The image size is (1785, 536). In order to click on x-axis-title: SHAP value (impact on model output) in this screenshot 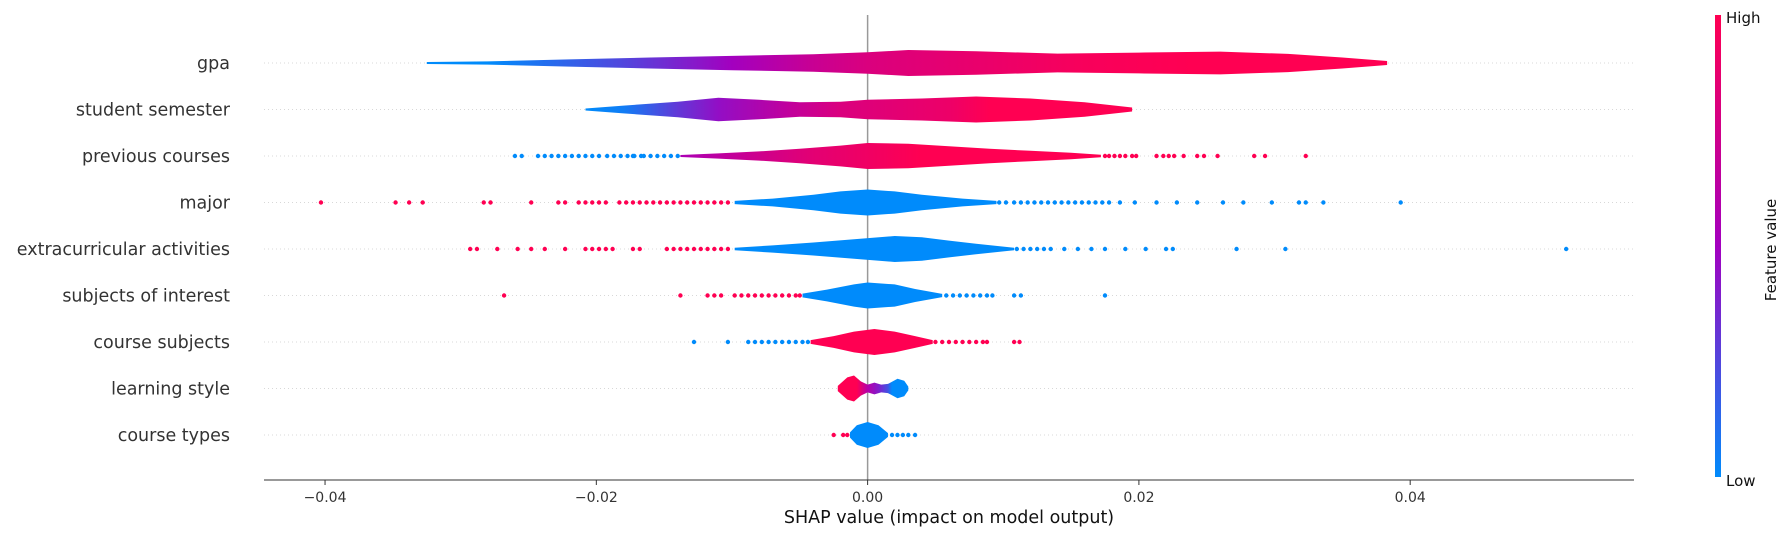, I will do `click(949, 518)`.